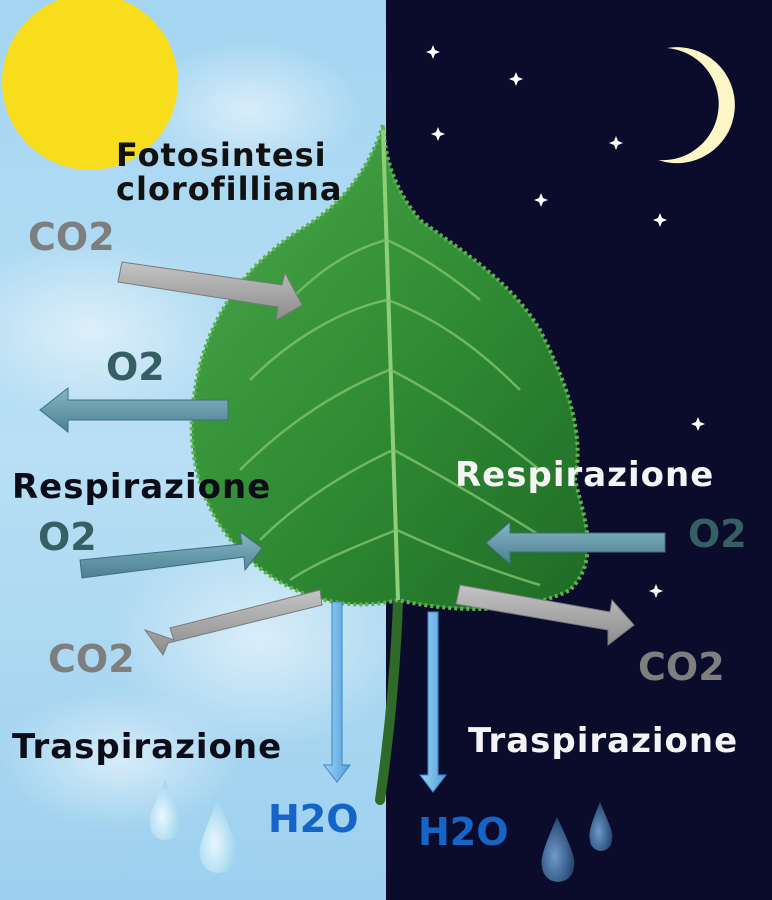 The height and width of the screenshot is (900, 772). What do you see at coordinates (233, 623) in the screenshot?
I see `day-resp-co2-out-arrow` at bounding box center [233, 623].